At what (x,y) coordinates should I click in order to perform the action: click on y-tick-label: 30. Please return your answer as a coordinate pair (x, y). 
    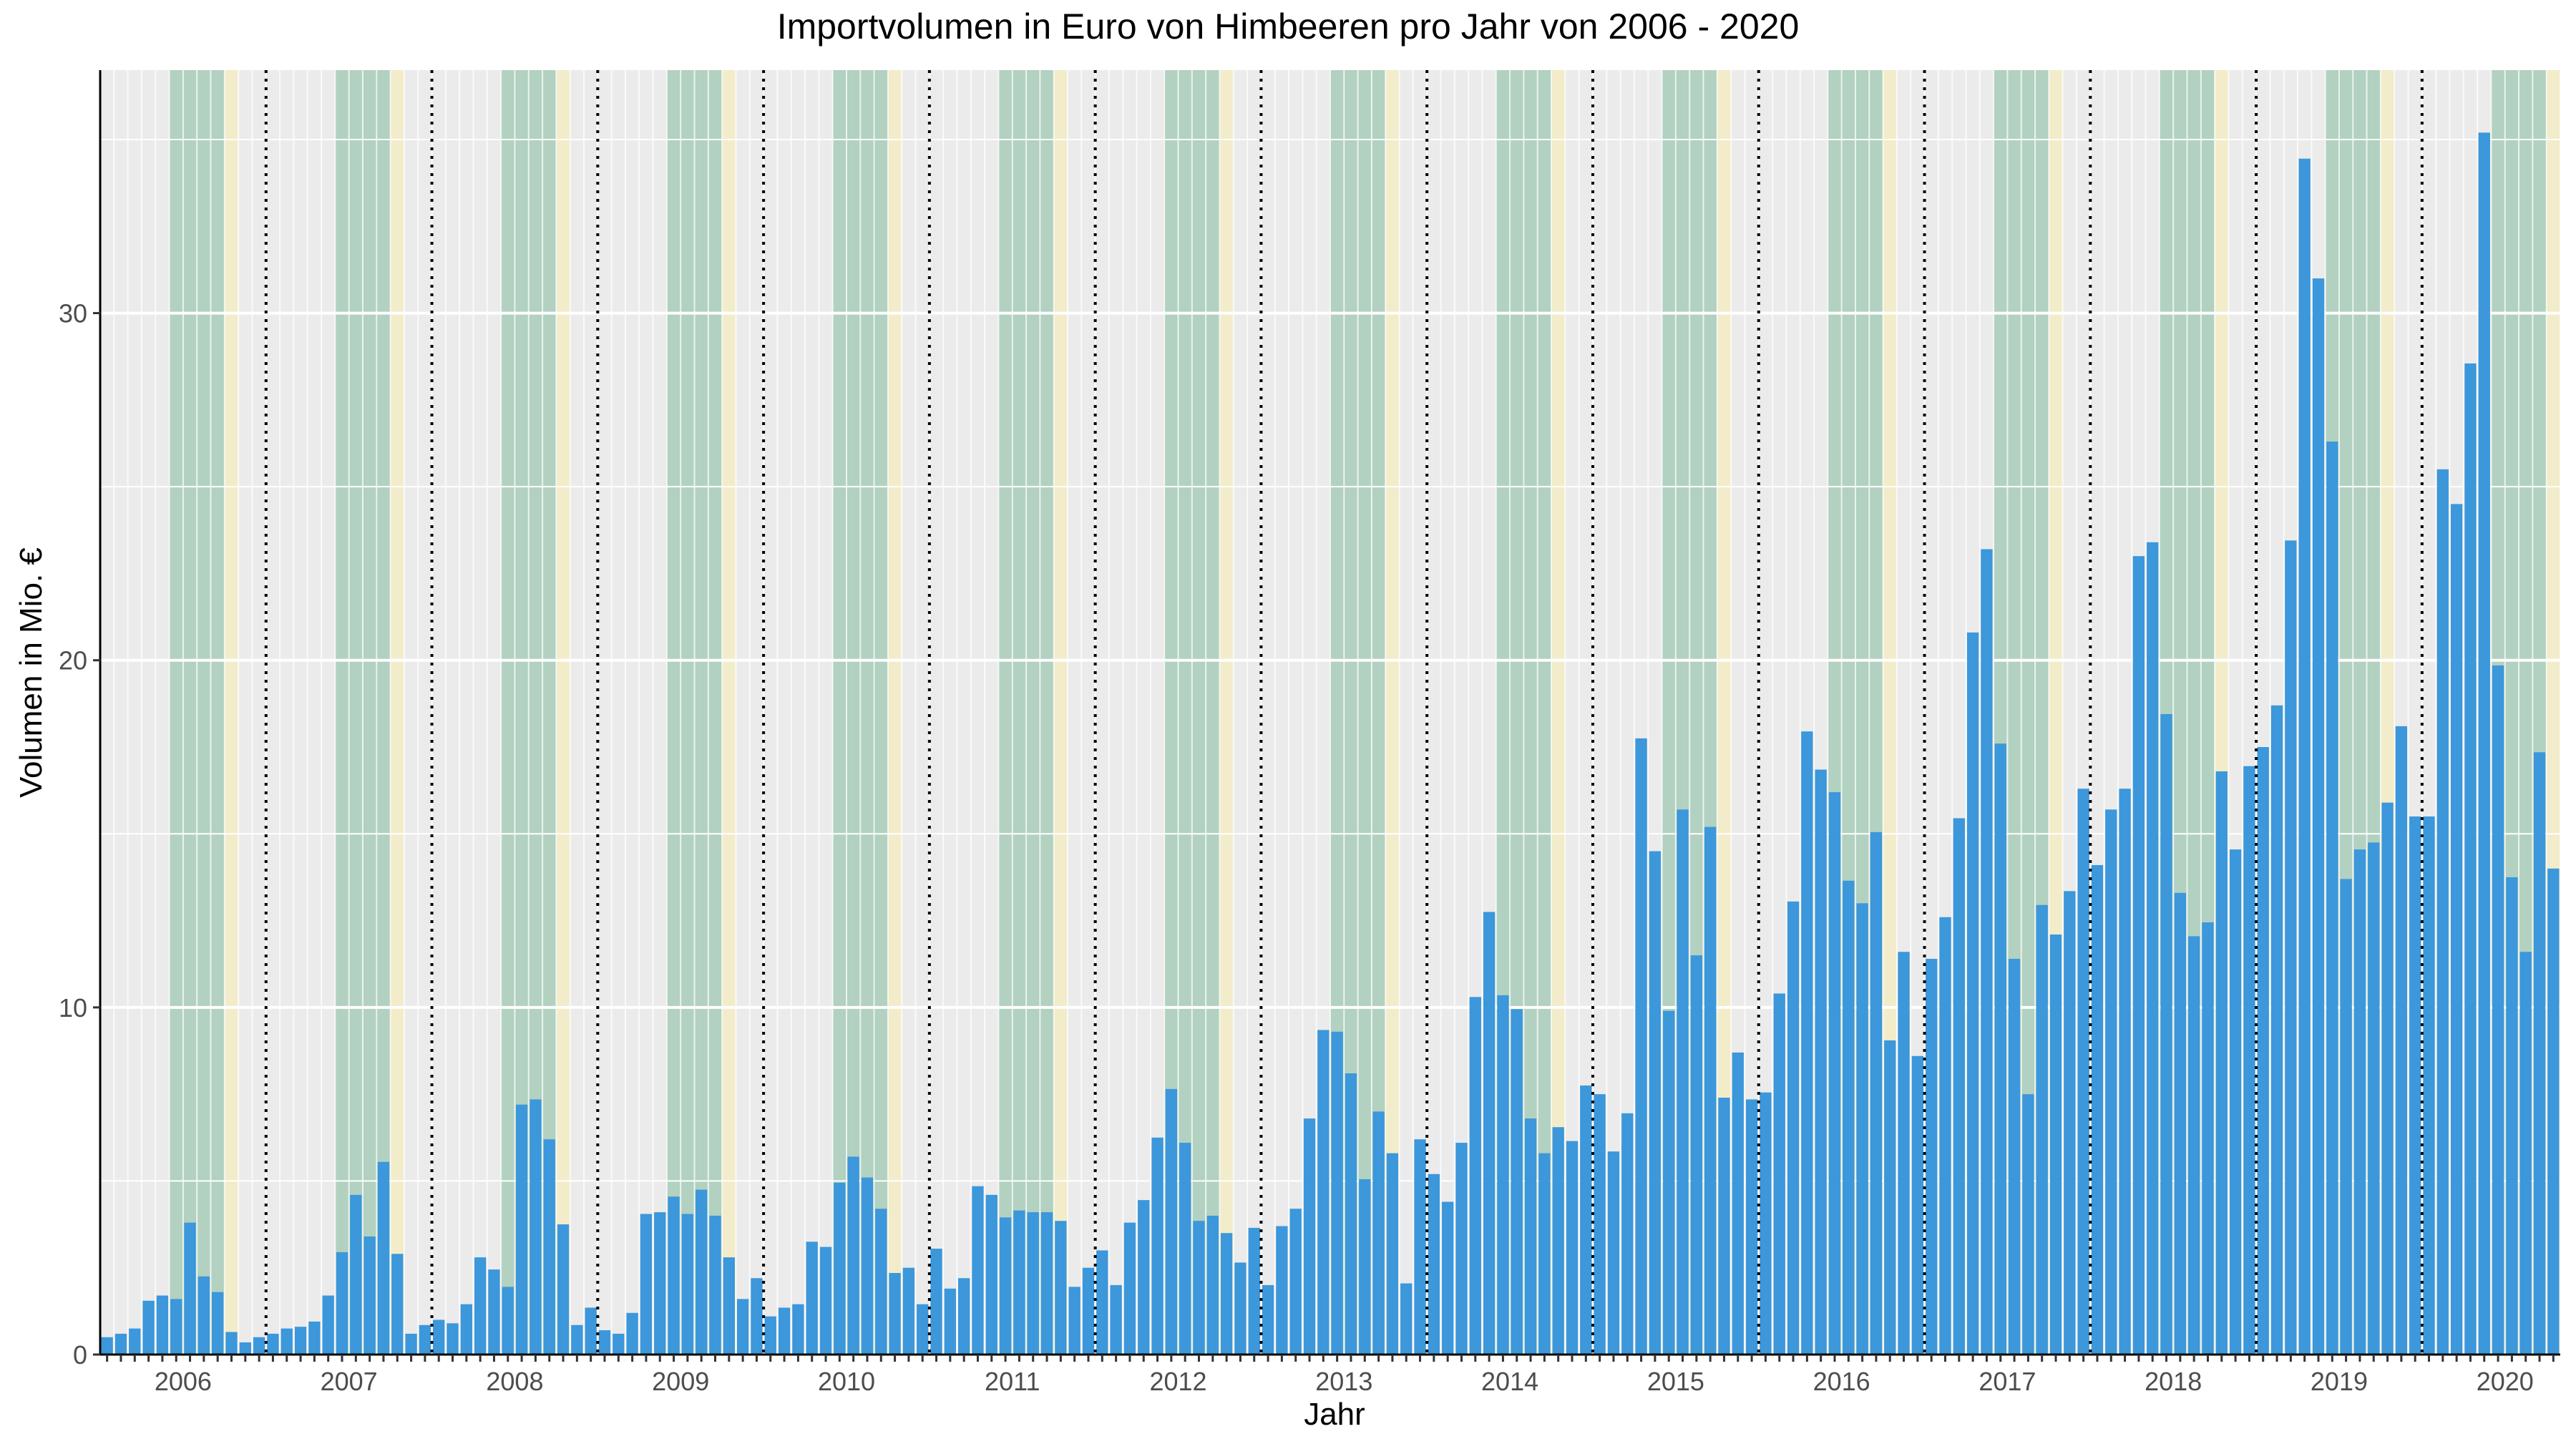
    Looking at the image, I should click on (73, 313).